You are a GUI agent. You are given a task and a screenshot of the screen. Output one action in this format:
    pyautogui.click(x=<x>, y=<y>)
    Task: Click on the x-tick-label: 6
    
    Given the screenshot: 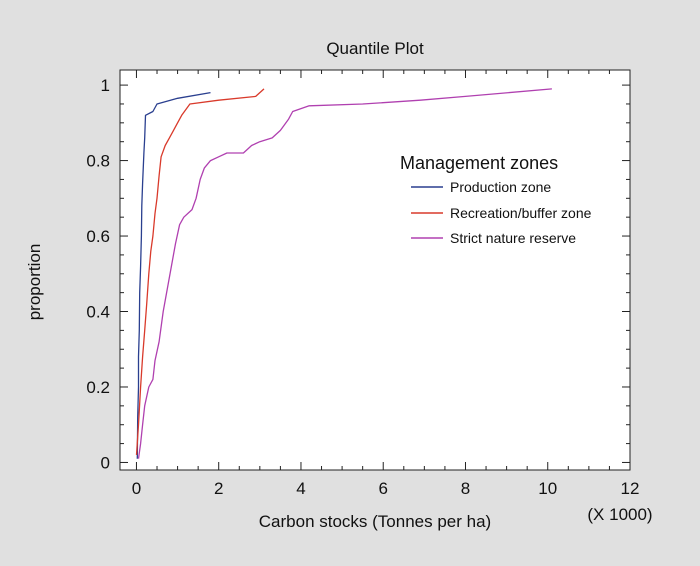 What is the action you would take?
    pyautogui.click(x=382, y=488)
    